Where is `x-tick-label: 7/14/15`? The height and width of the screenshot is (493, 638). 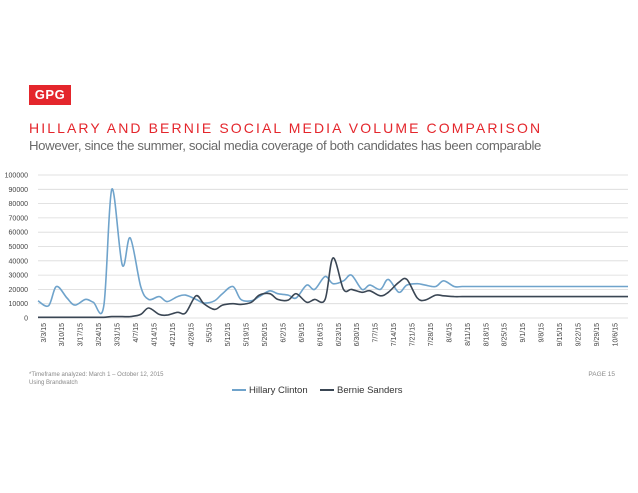
x-tick-label: 7/14/15 is located at coordinates (394, 334).